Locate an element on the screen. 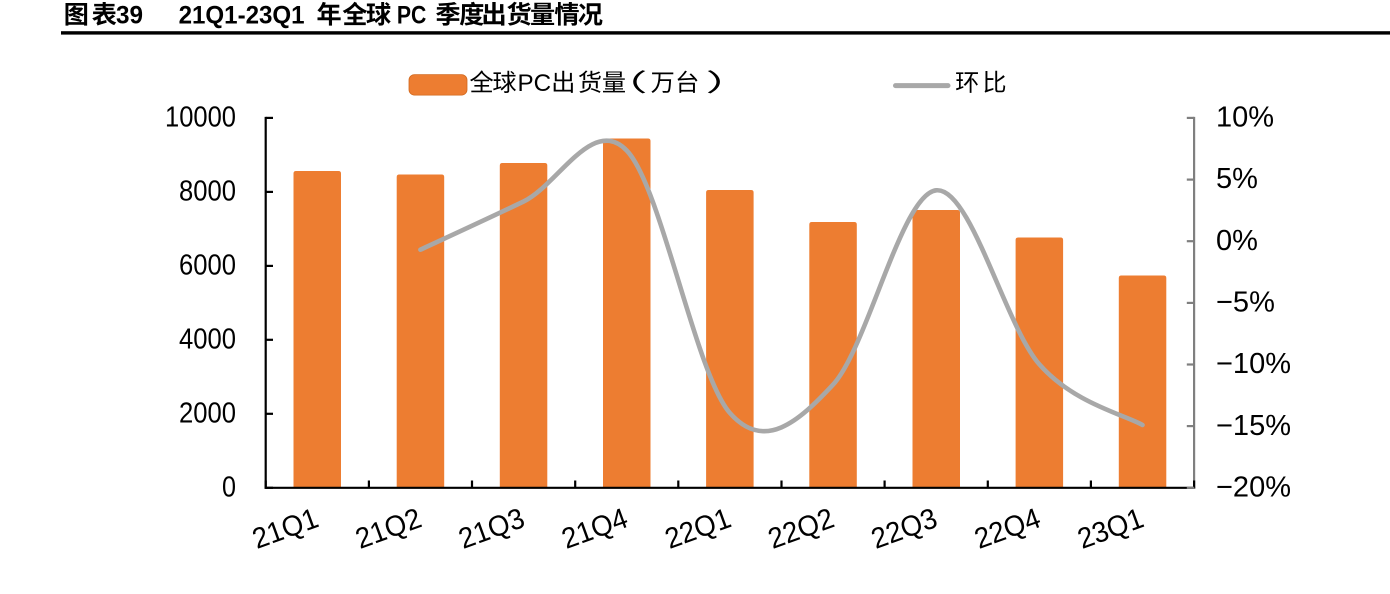 The width and height of the screenshot is (1390, 594). svg-text: 2000 is located at coordinates (207, 413).